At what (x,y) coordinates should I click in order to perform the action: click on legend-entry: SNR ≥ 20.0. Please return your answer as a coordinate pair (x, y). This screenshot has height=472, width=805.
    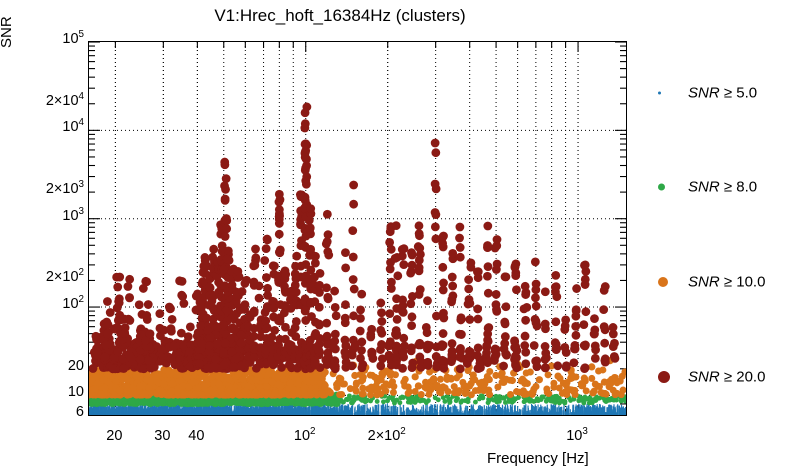
    Looking at the image, I should click on (725, 377).